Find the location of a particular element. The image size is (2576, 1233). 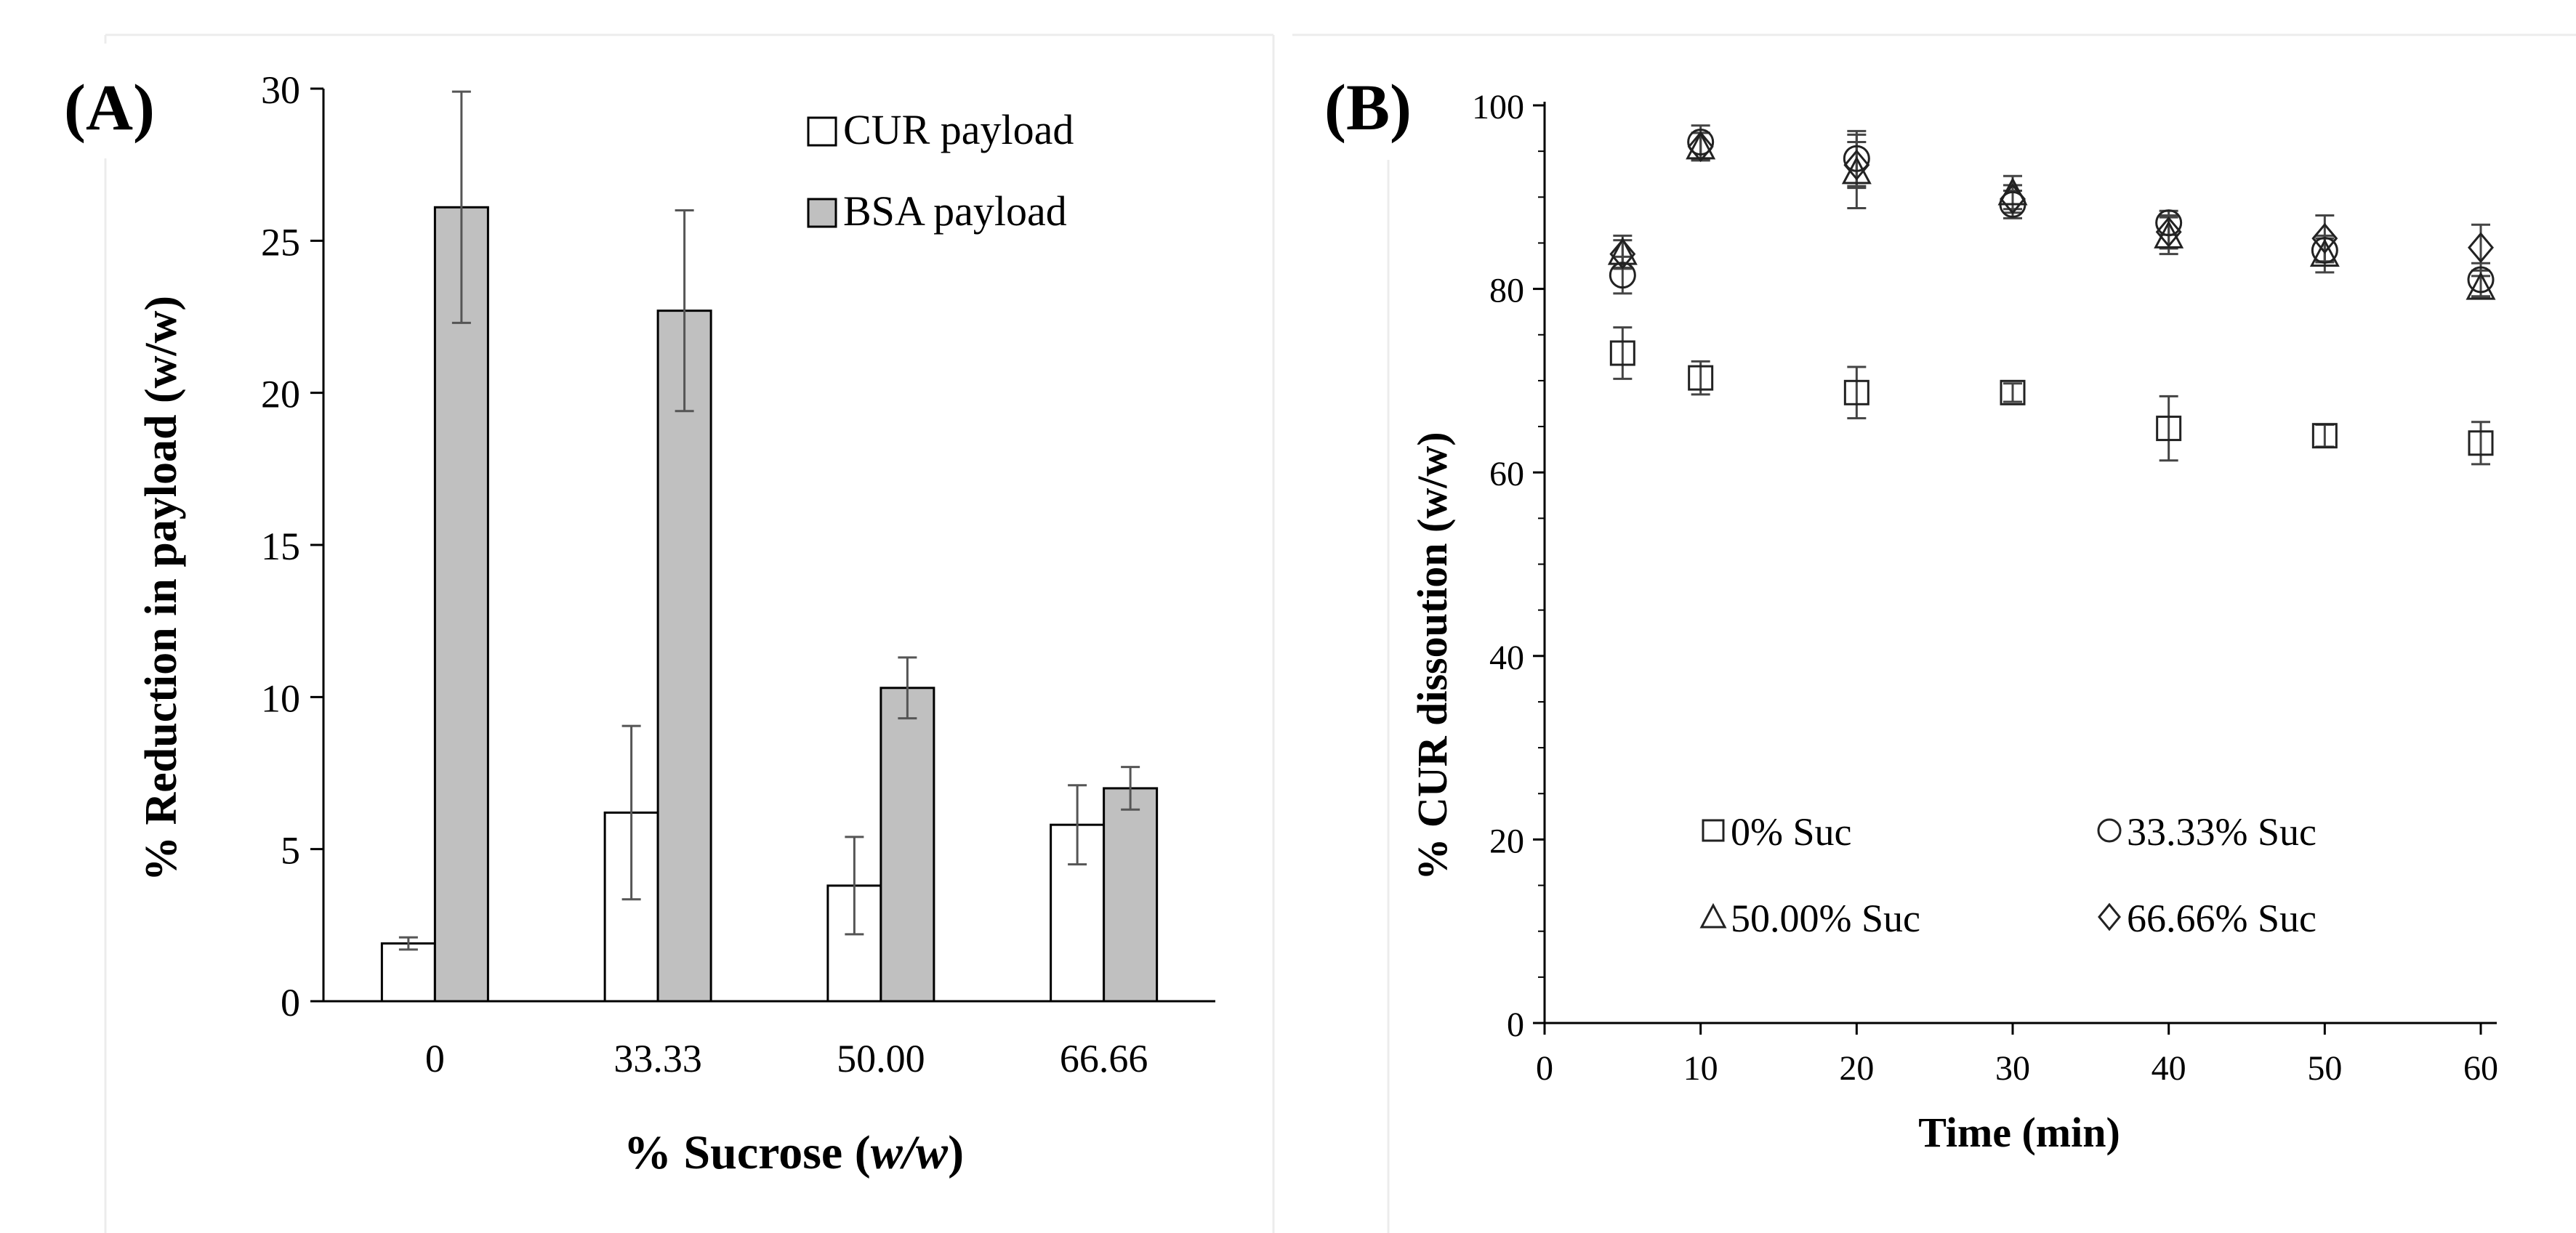

panel-b-y-tick-label: 20 is located at coordinates (1506, 841).